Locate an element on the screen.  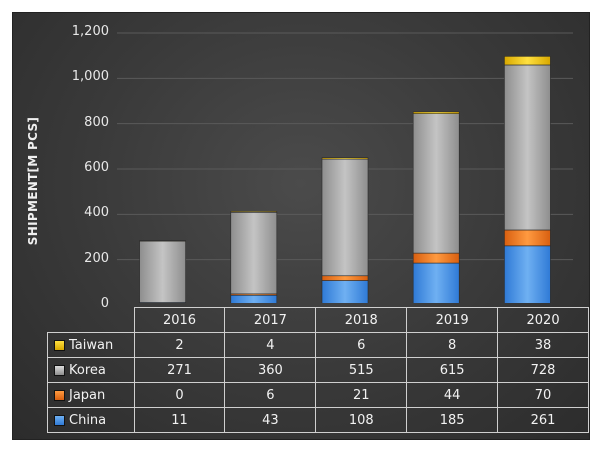
data-label: 70 is located at coordinates (543, 395).